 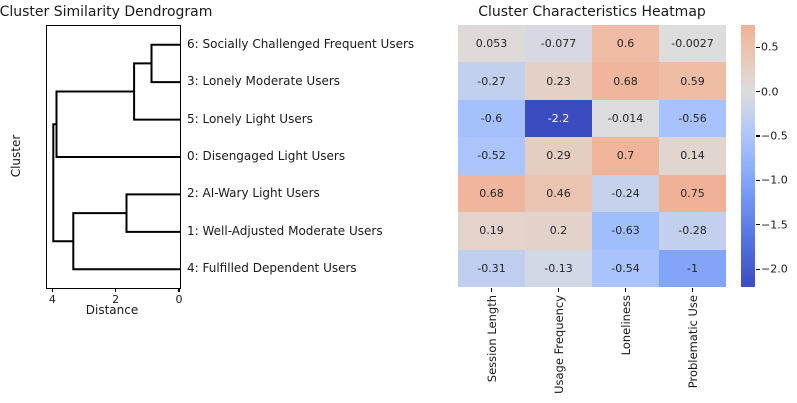 I want to click on heatmap-title: Cluster Characteristics Heatmap, so click(x=592, y=12).